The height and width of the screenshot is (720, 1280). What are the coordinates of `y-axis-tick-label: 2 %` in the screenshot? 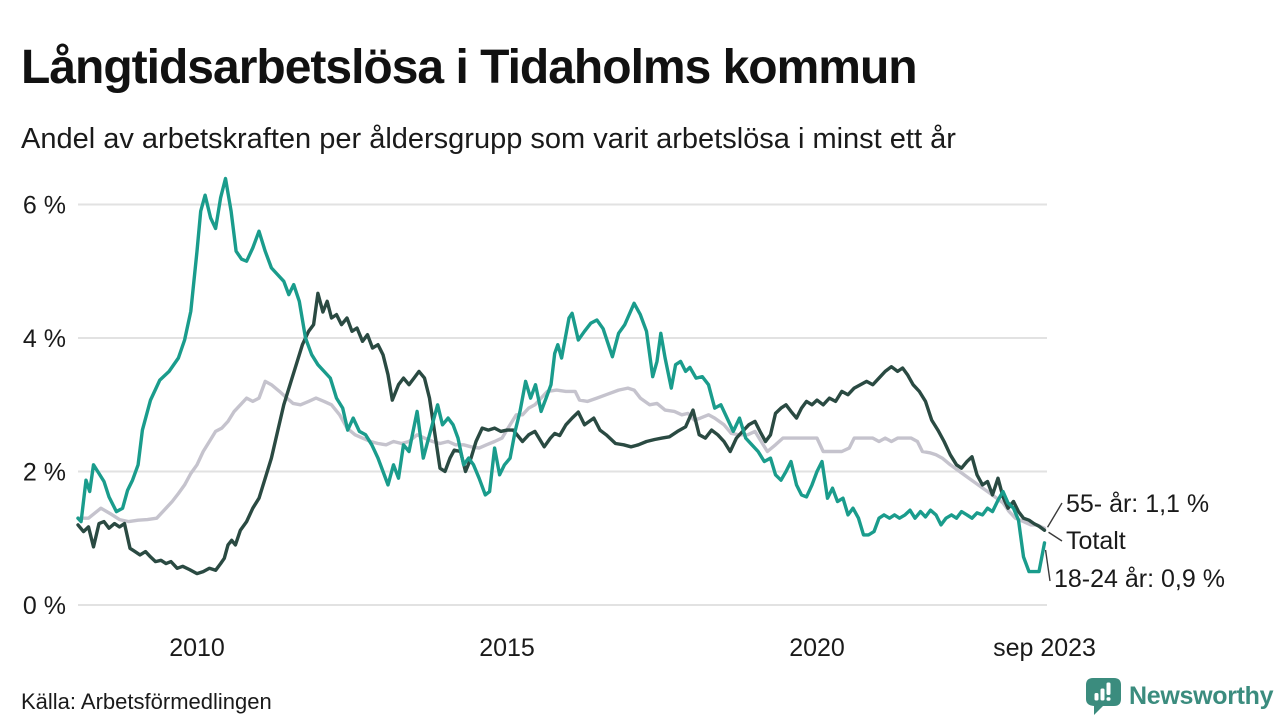 It's located at (44, 473).